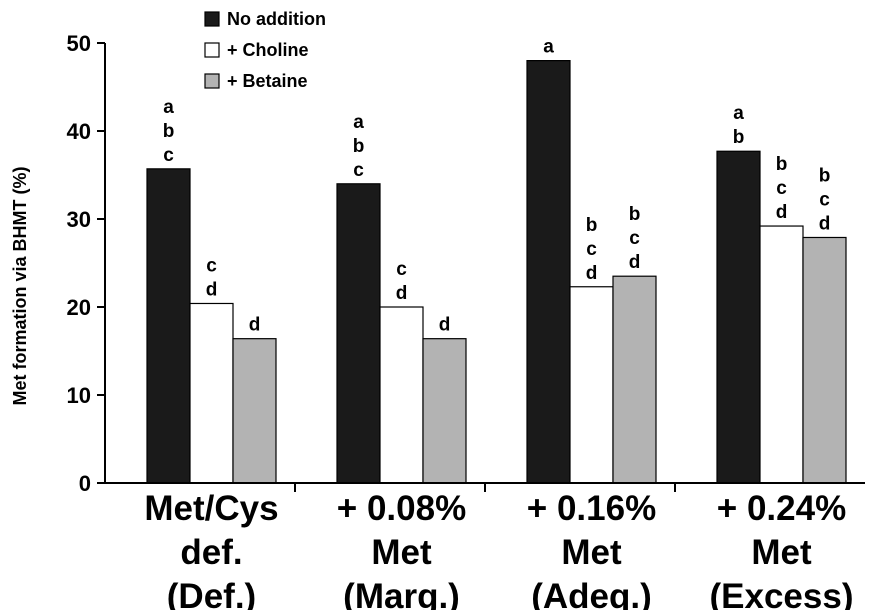  I want to click on x-tick-label: def., so click(211, 552).